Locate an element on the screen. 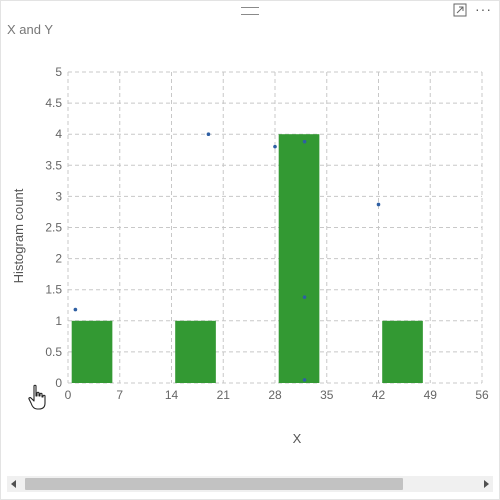 Image resolution: width=500 pixels, height=500 pixels. horizontal-scrollbar is located at coordinates (250, 484).